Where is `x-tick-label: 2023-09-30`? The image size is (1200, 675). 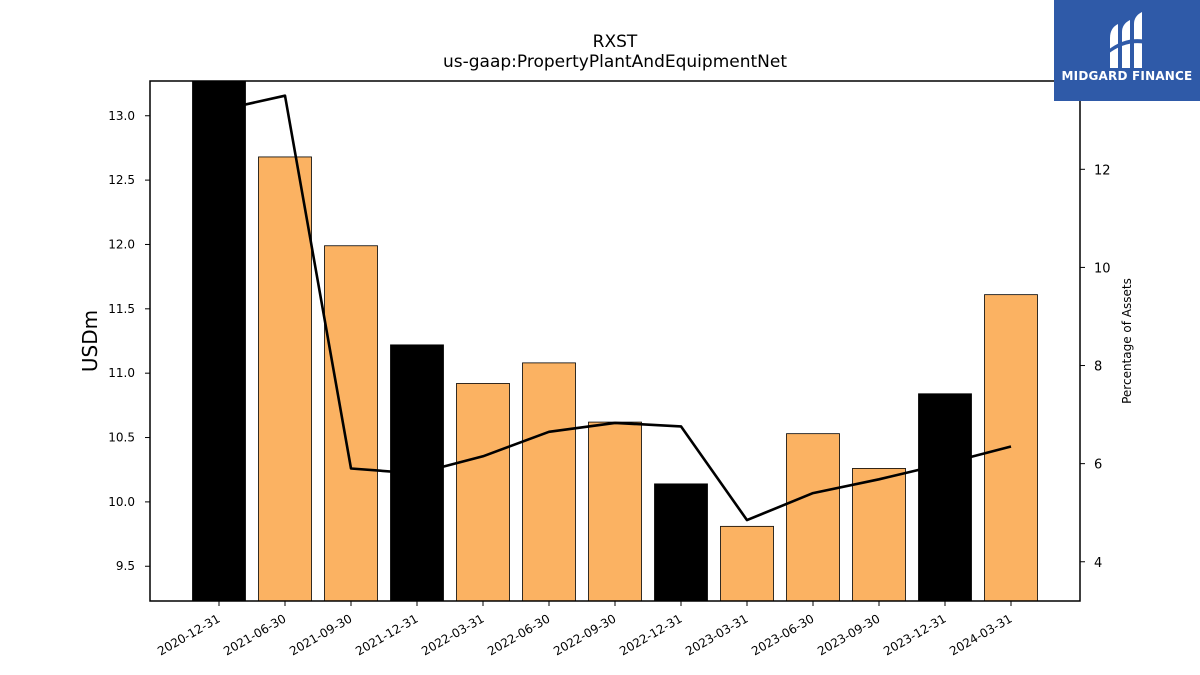 x-tick-label: 2023-09-30 is located at coordinates (848, 634).